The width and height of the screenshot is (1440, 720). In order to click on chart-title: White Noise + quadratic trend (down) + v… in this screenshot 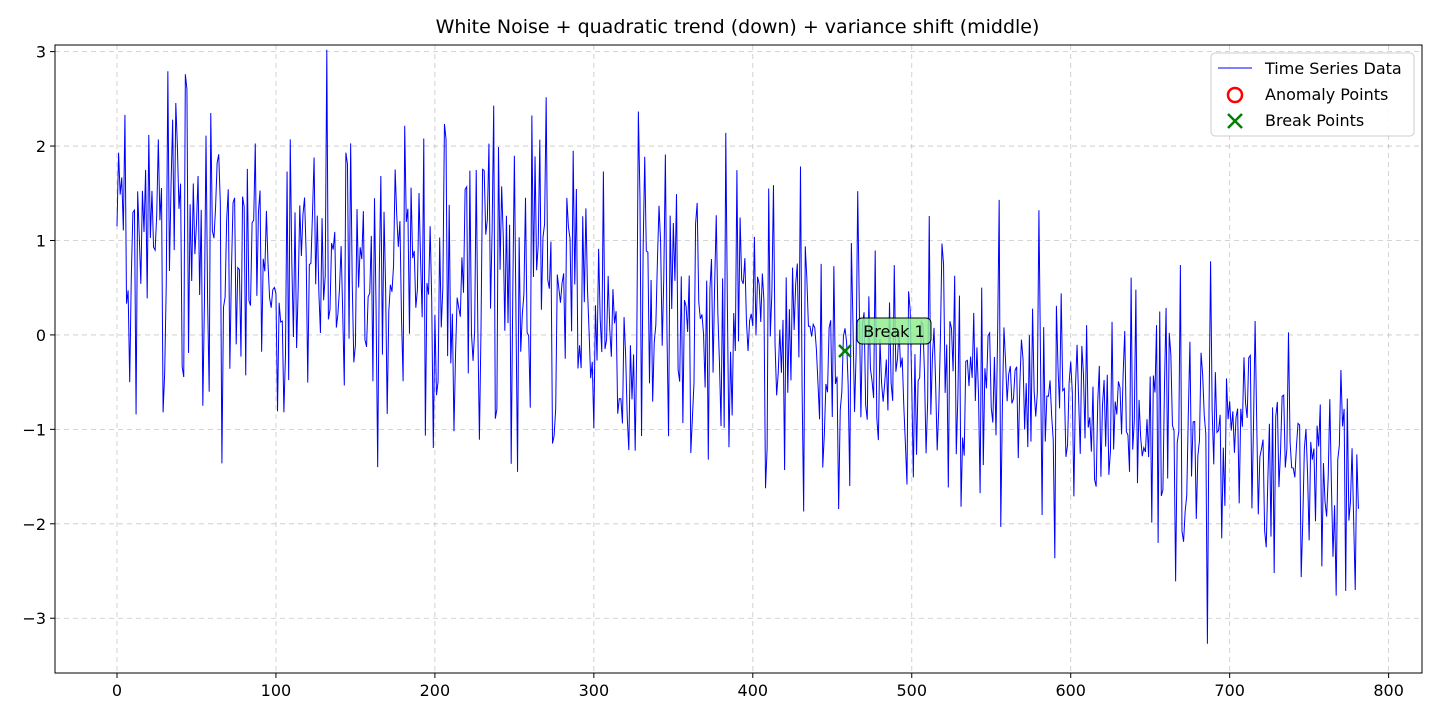, I will do `click(737, 27)`.